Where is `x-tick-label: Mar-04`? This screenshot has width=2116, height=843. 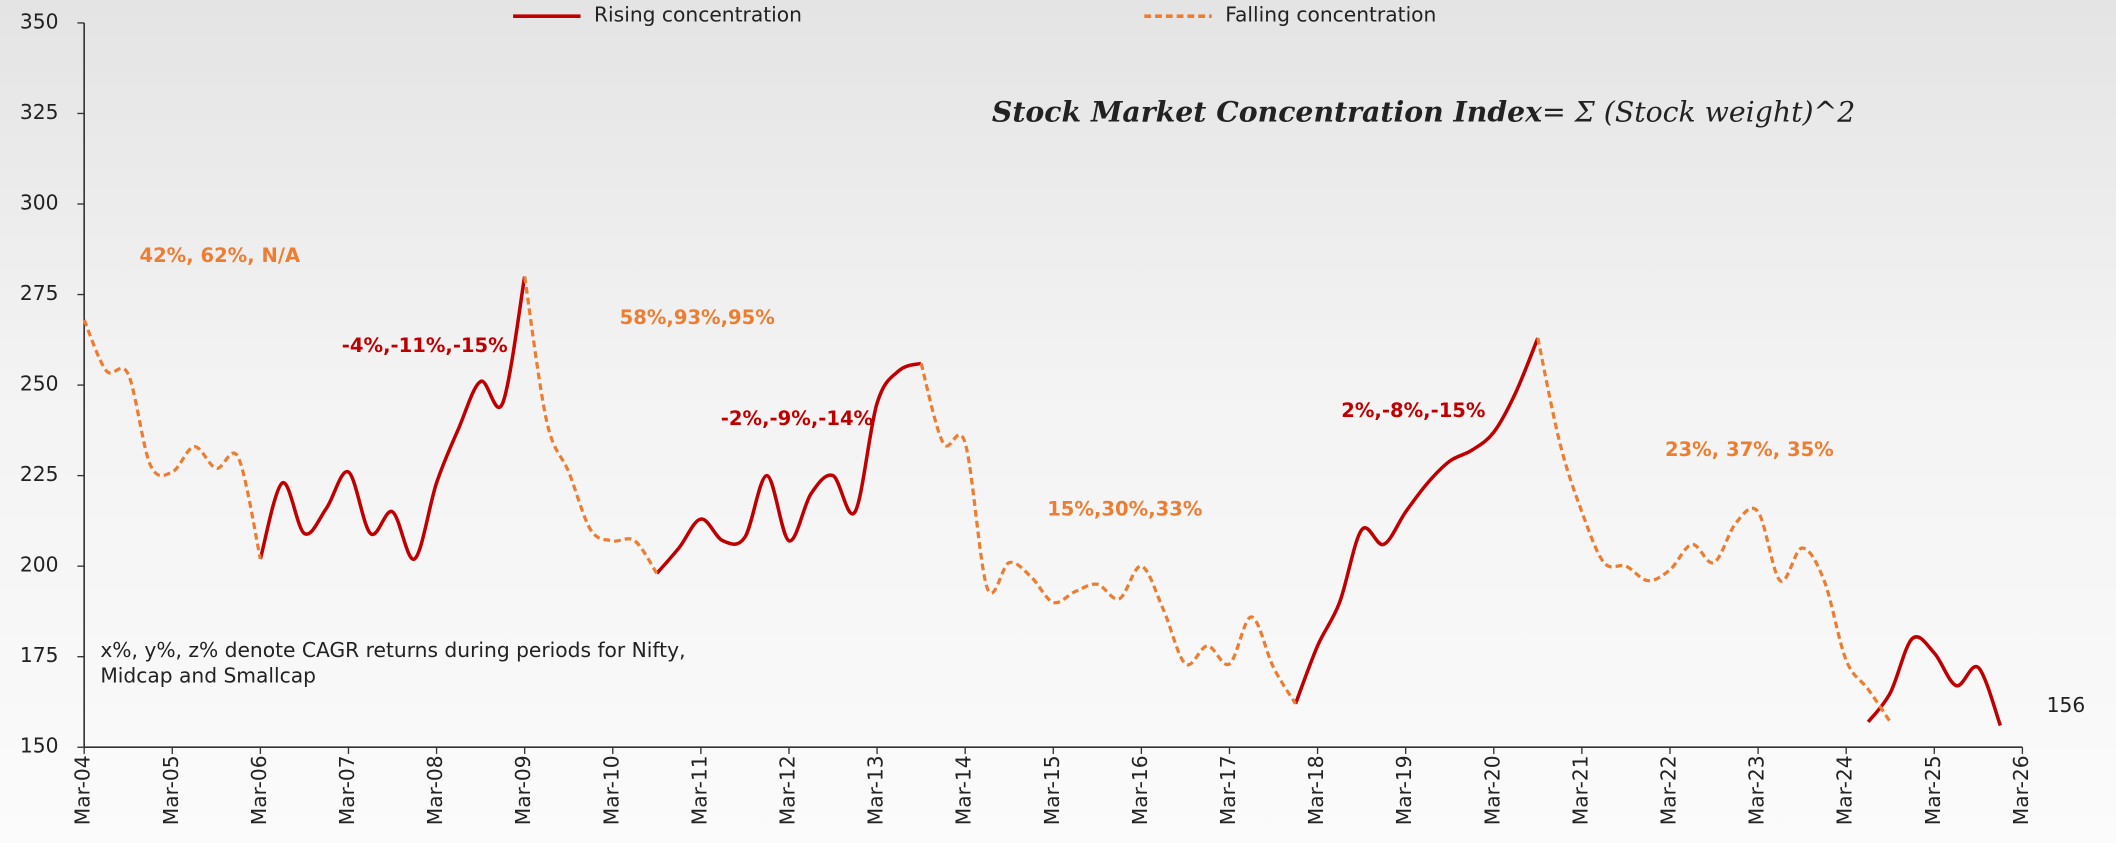
x-tick-label: Mar-04 is located at coordinates (83, 790).